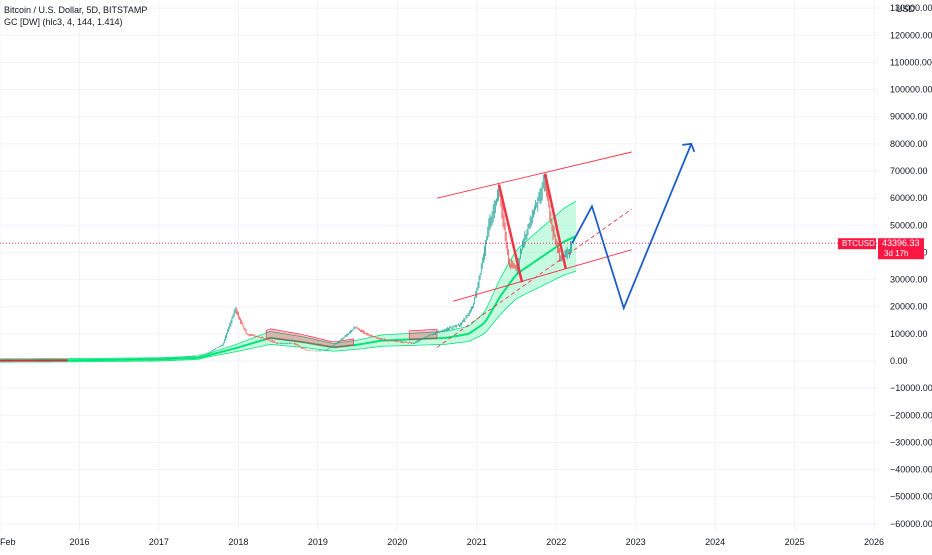 The width and height of the screenshot is (932, 555). What do you see at coordinates (911, 524) in the screenshot?
I see `y-tick-label: −60000.00` at bounding box center [911, 524].